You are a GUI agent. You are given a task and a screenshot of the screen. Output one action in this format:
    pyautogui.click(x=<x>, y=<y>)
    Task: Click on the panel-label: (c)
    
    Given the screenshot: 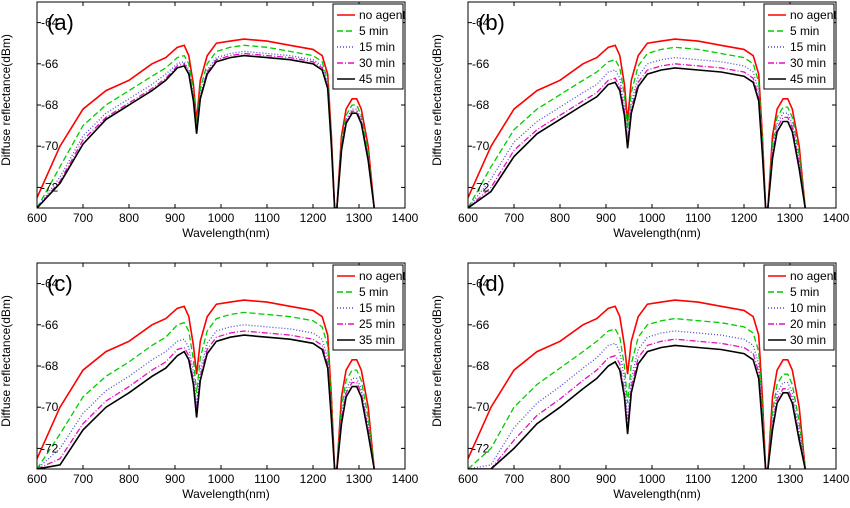 What is the action you would take?
    pyautogui.click(x=60, y=283)
    